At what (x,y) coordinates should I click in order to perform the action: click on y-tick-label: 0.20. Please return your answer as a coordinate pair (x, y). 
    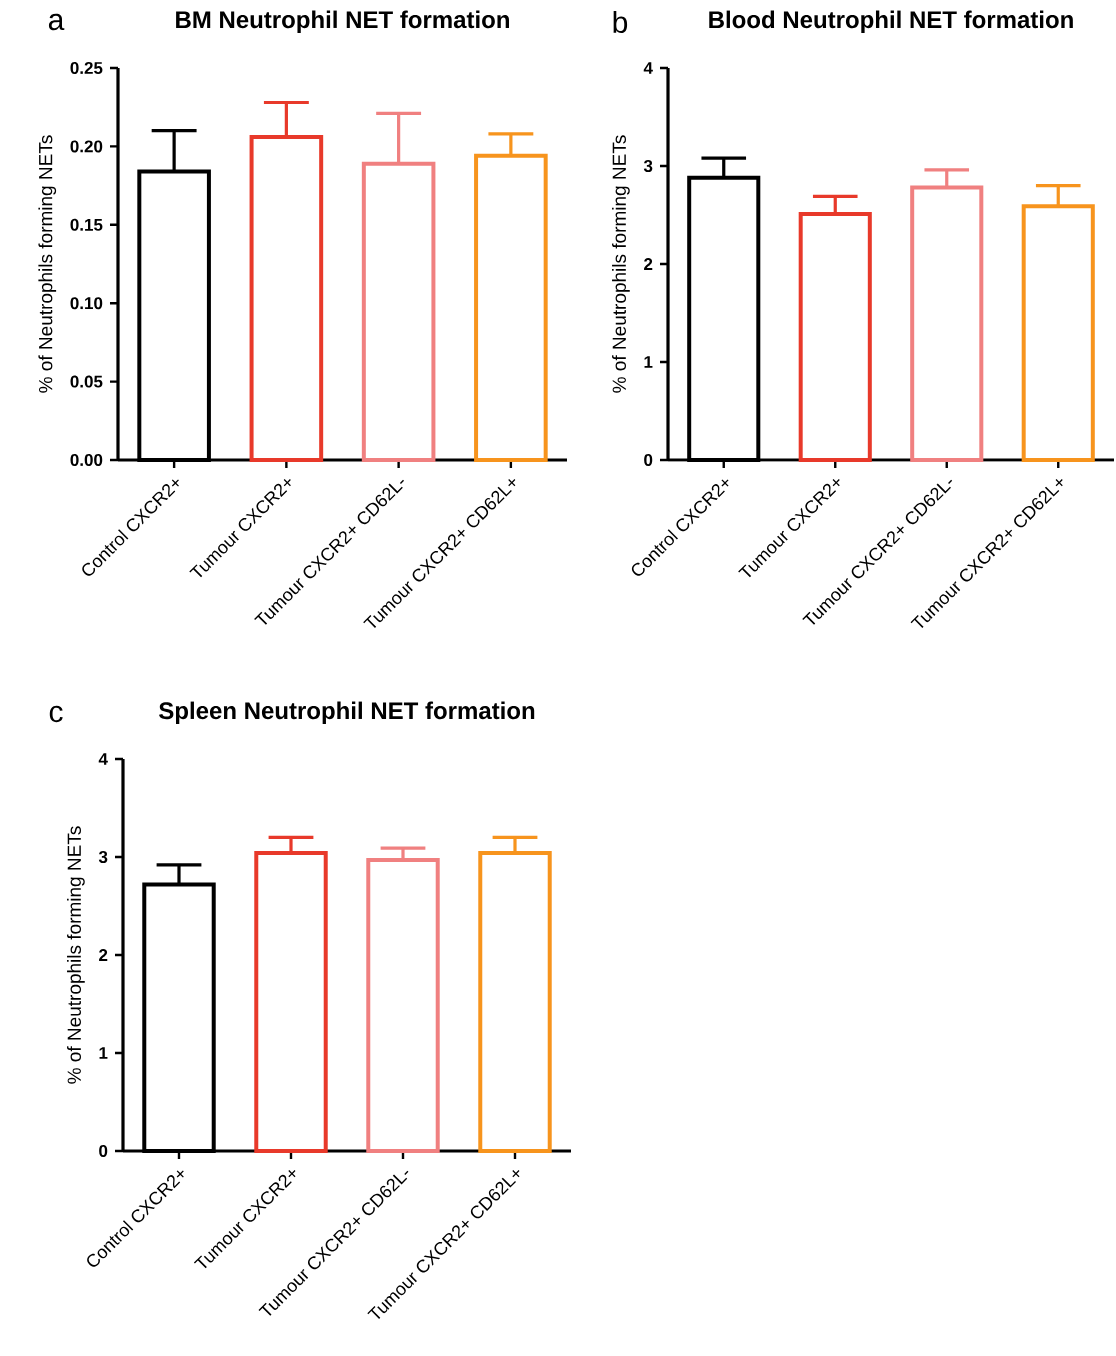
    Looking at the image, I should click on (86, 146).